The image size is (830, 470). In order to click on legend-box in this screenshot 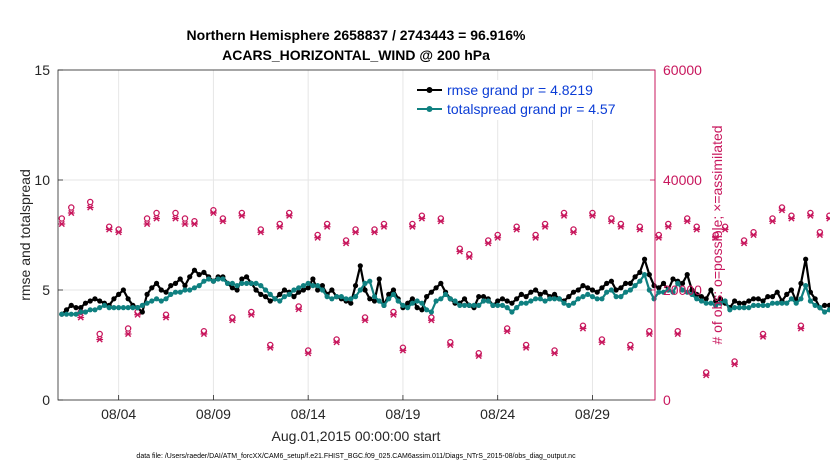, I will do `click(530, 100)`.